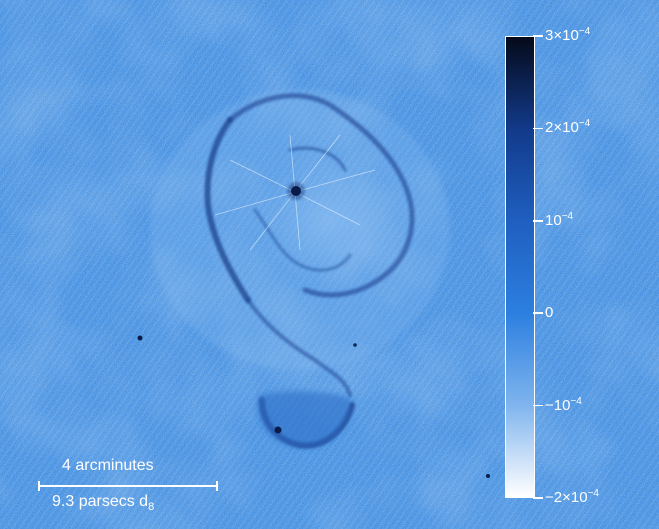 The height and width of the screenshot is (529, 659). Describe the element at coordinates (128, 486) in the screenshot. I see `scale-bar` at that location.